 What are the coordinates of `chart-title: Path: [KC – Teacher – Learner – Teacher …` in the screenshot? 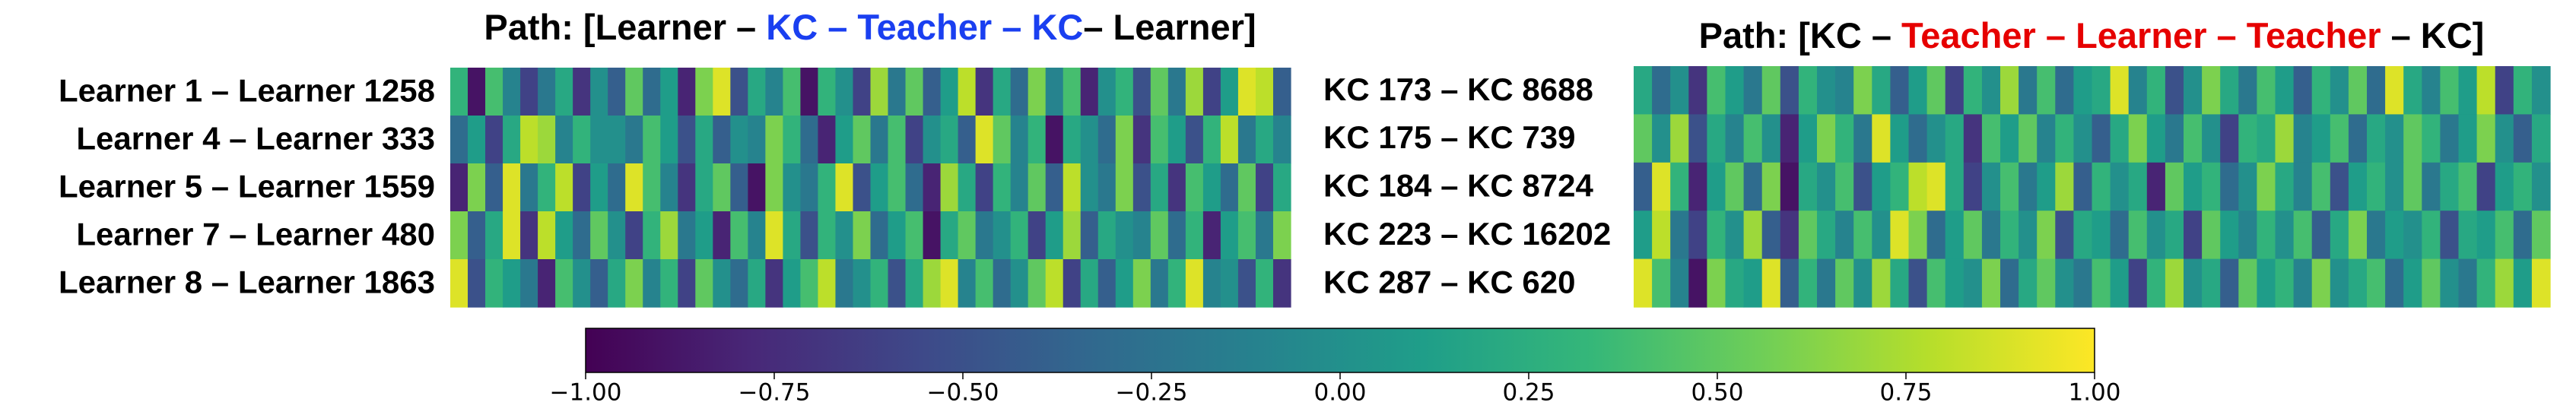 It's located at (2092, 35).